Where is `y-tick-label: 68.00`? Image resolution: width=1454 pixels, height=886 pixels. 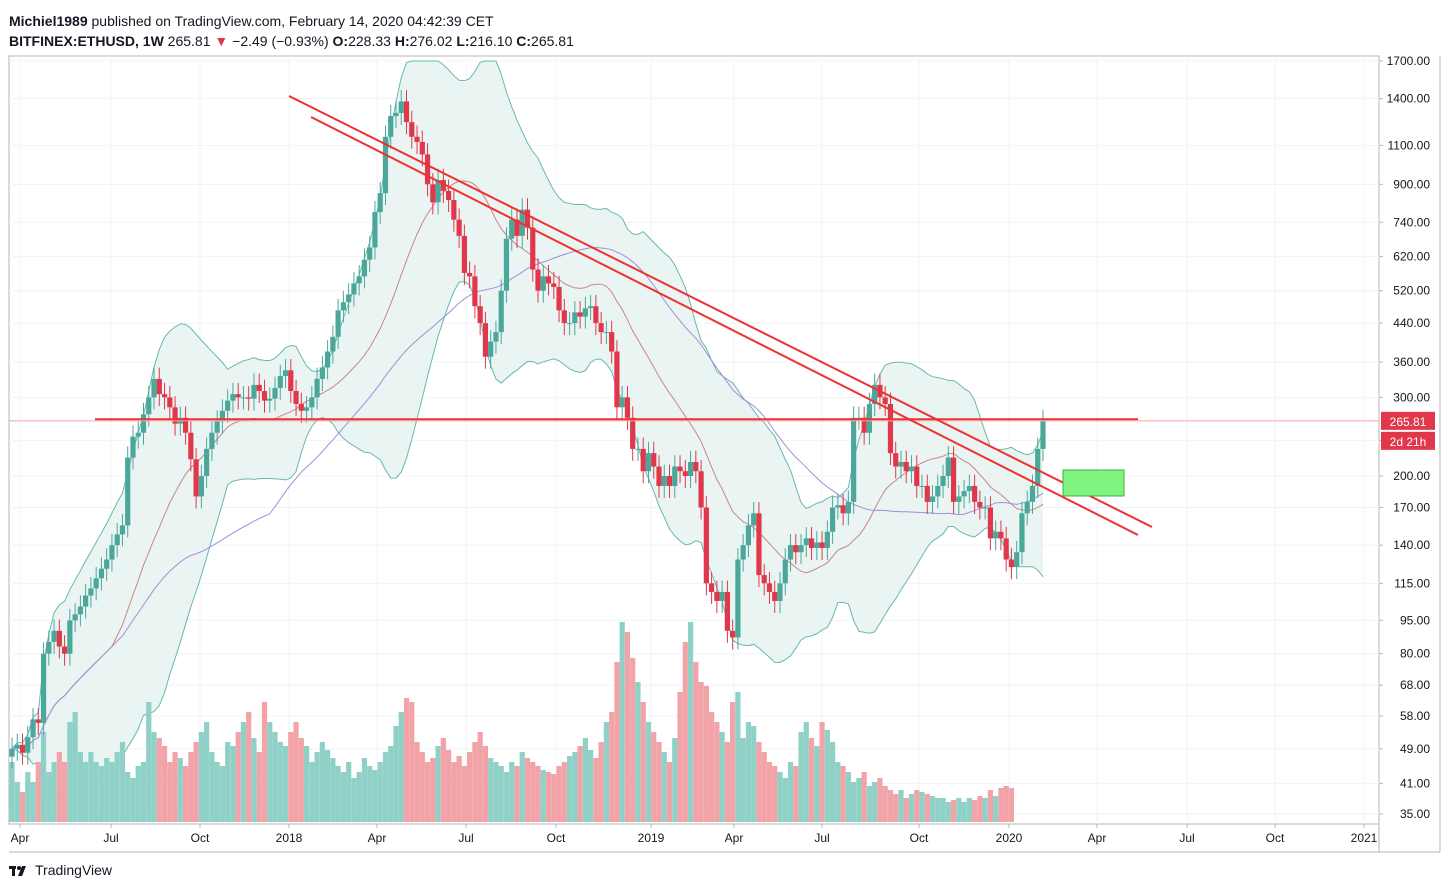
y-tick-label: 68.00 is located at coordinates (1415, 685).